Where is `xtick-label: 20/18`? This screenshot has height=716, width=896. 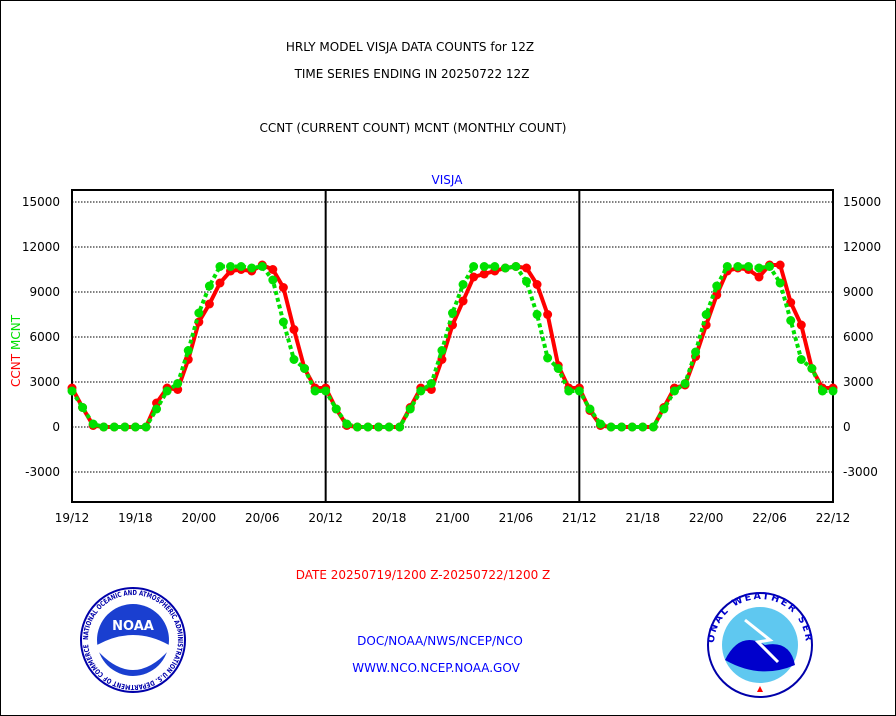 xtick-label: 20/18 is located at coordinates (389, 518).